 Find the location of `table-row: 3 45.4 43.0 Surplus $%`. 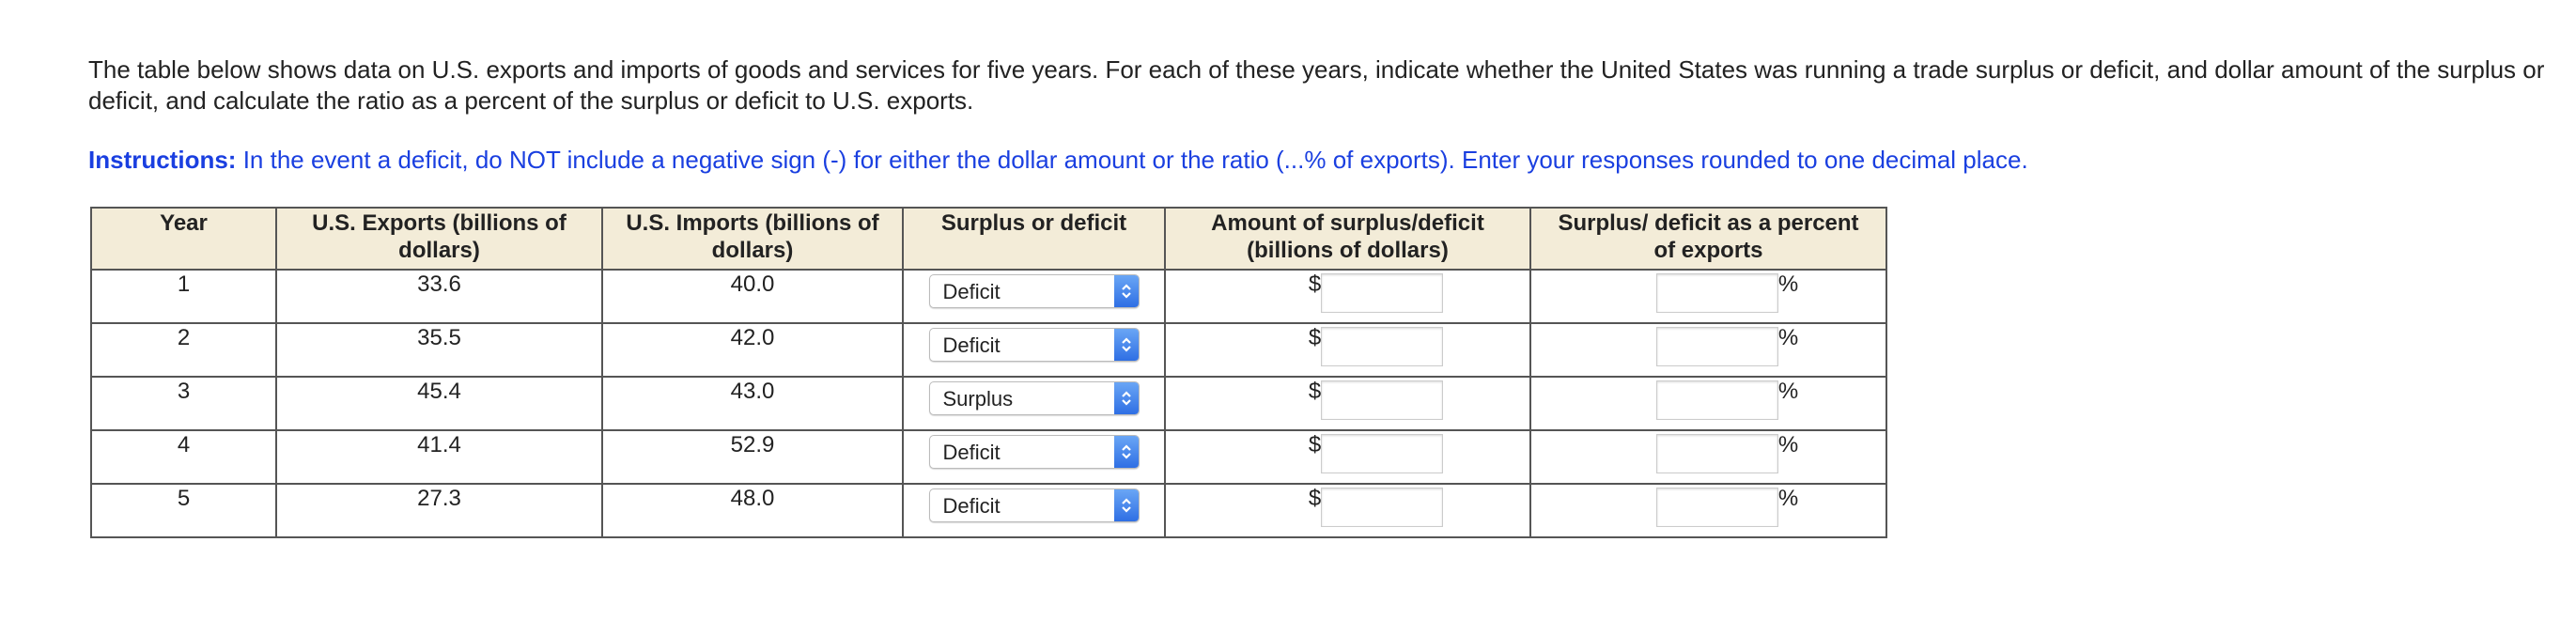

table-row: 3 45.4 43.0 Surplus $% is located at coordinates (989, 403).